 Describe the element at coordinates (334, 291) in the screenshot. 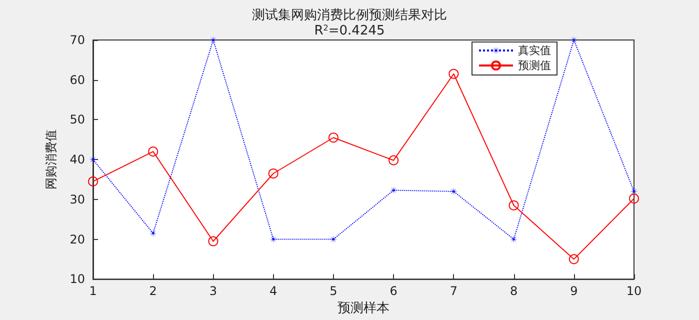

I see `x-tick-label: 5` at that location.